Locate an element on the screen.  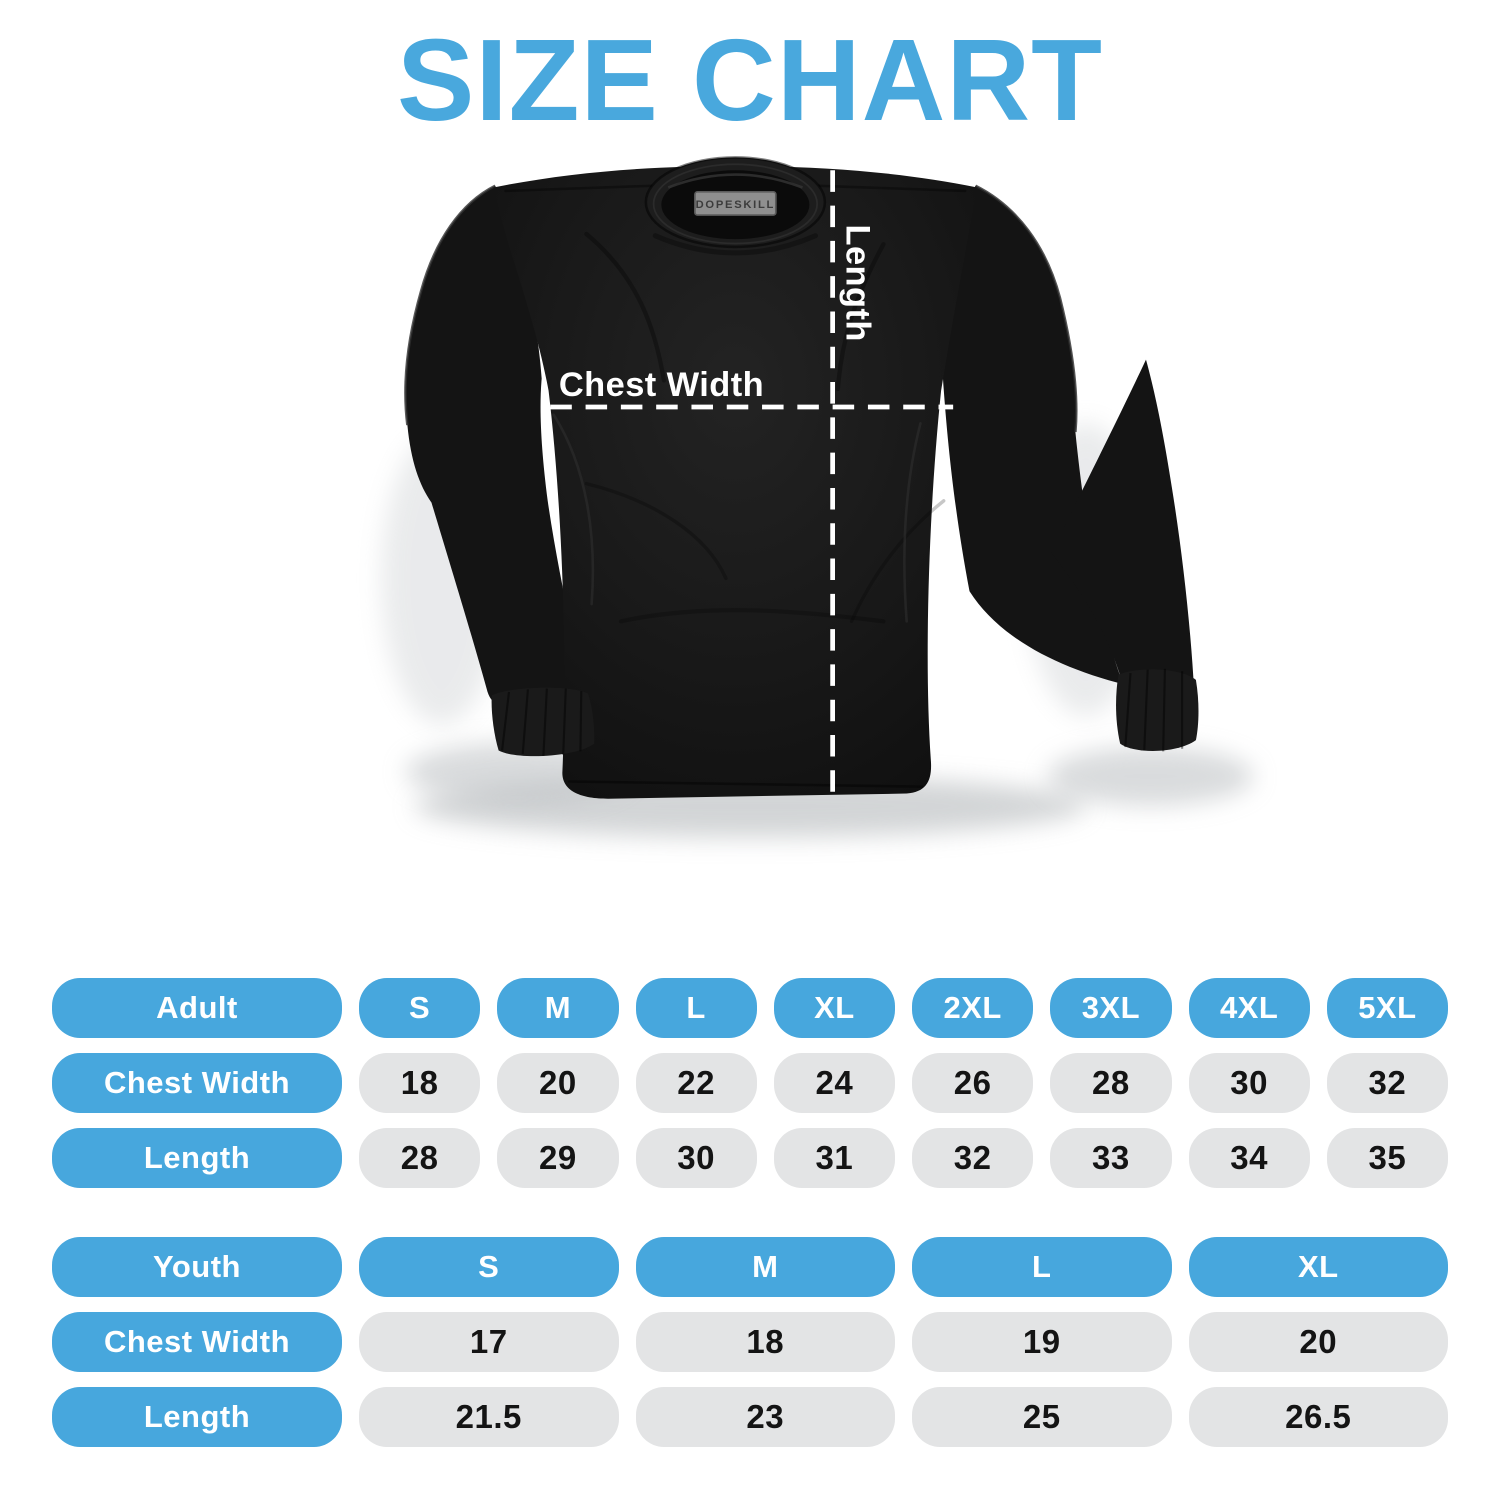
adult-chest-value: 24 is located at coordinates (834, 1083).